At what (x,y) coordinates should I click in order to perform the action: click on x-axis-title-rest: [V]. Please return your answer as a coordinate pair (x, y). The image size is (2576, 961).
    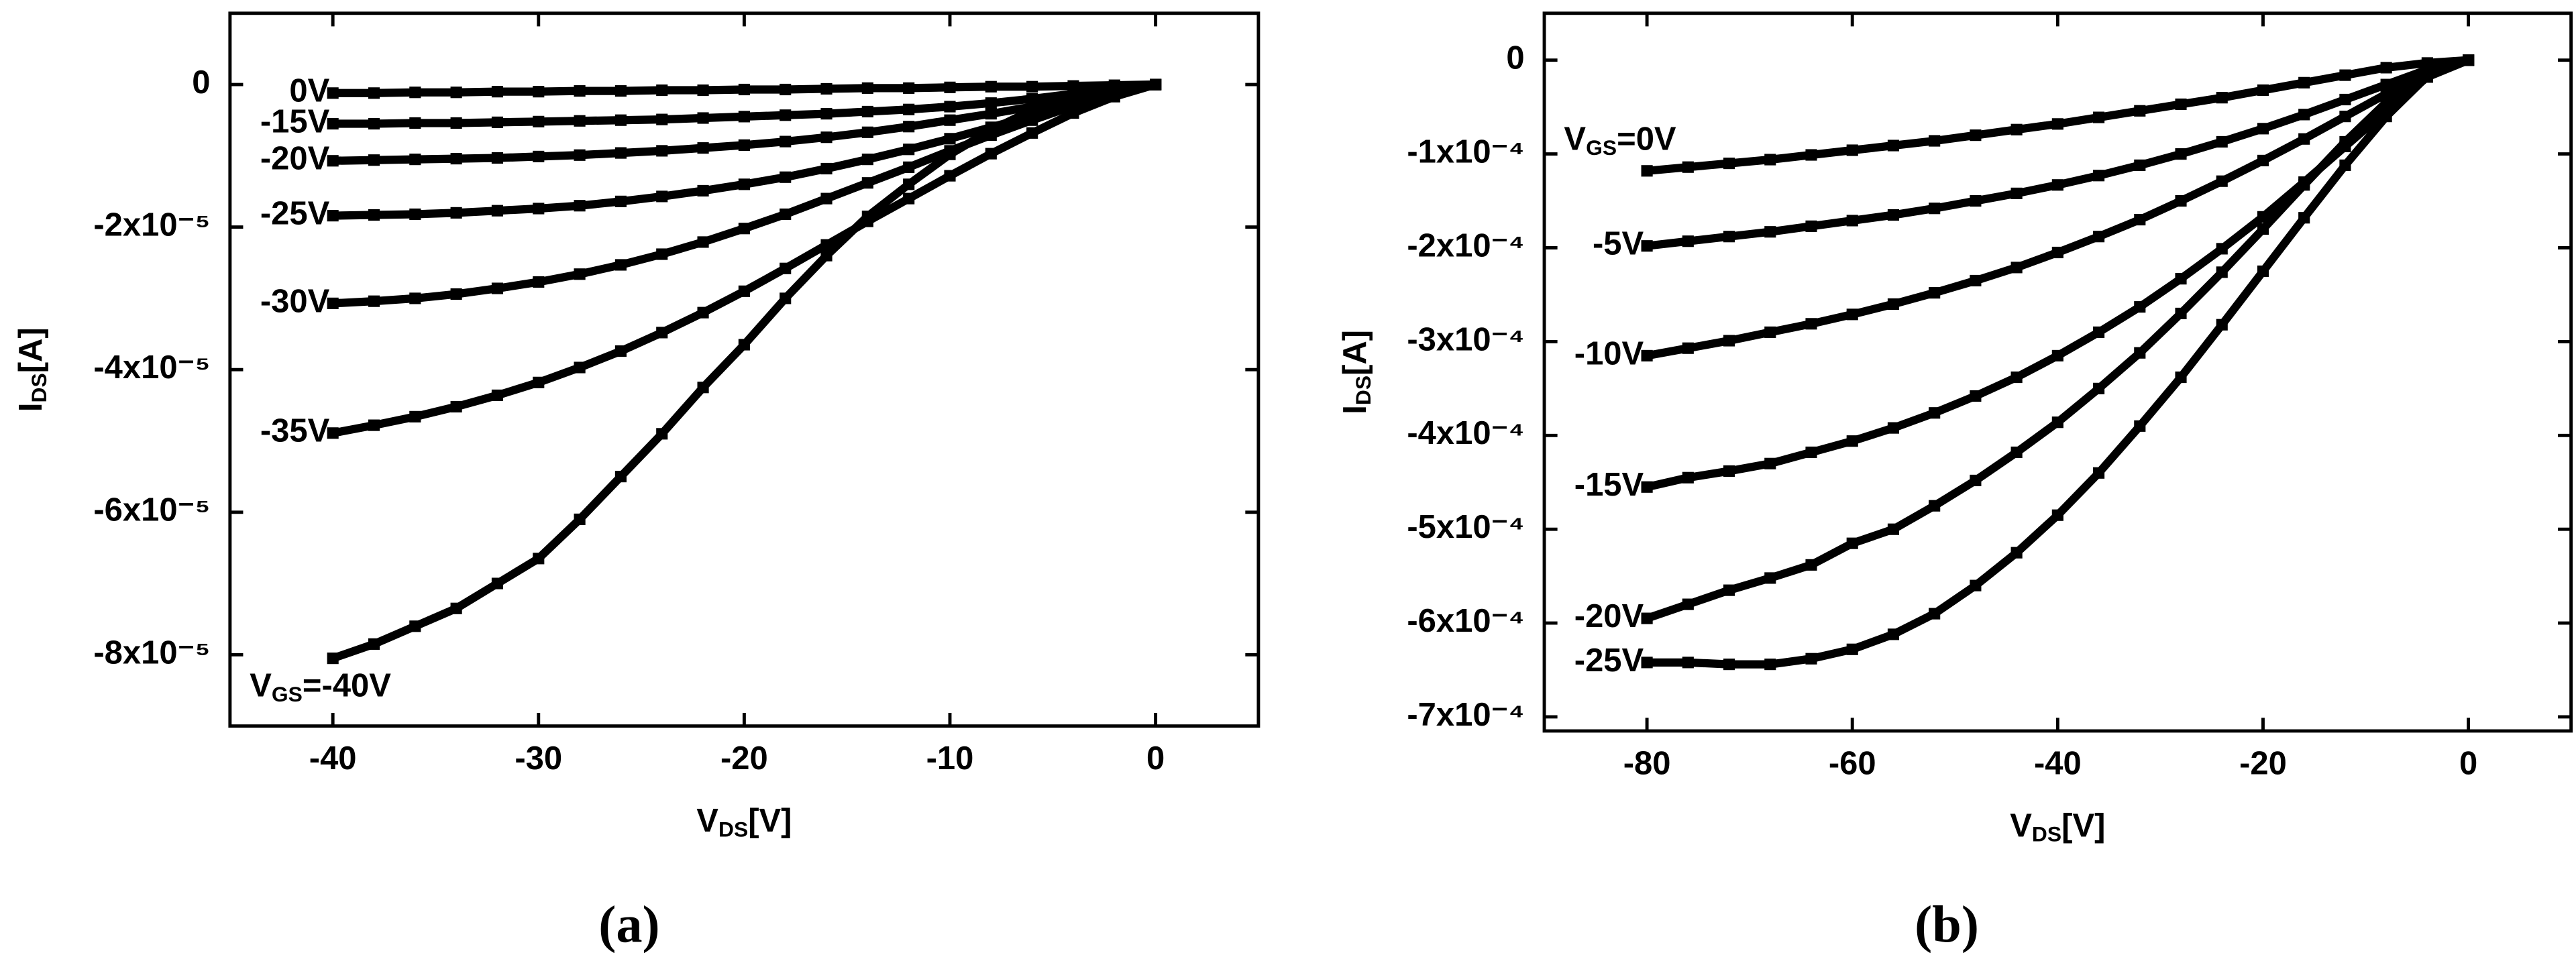
    Looking at the image, I should click on (2083, 826).